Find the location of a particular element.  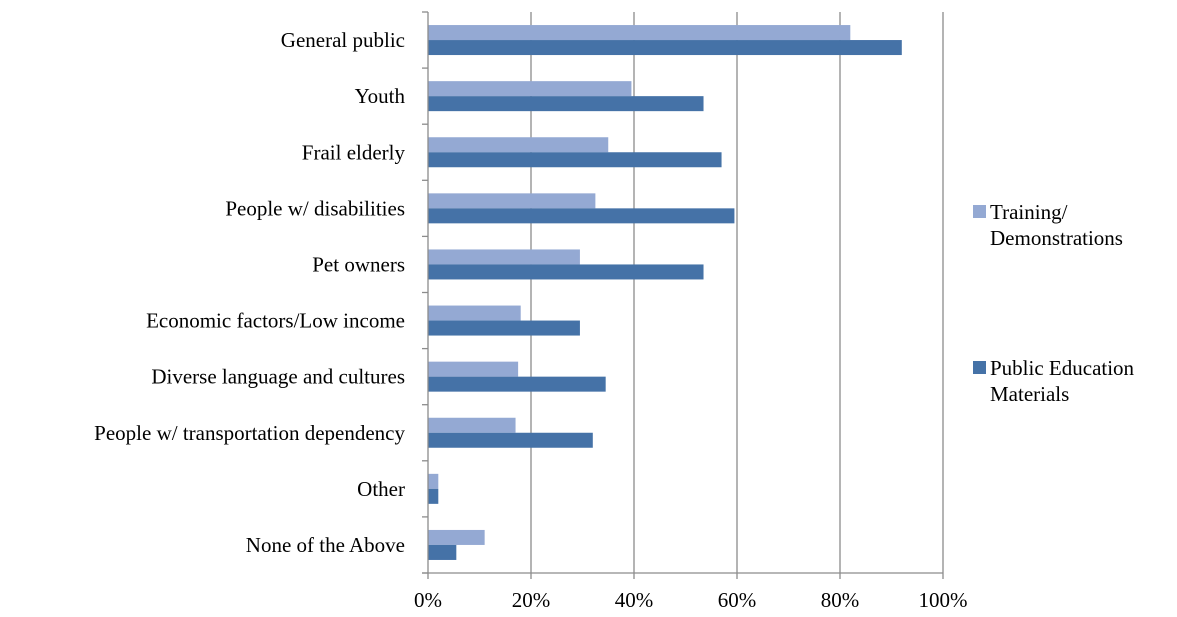

x-tick-label-2: 40% is located at coordinates (634, 600).